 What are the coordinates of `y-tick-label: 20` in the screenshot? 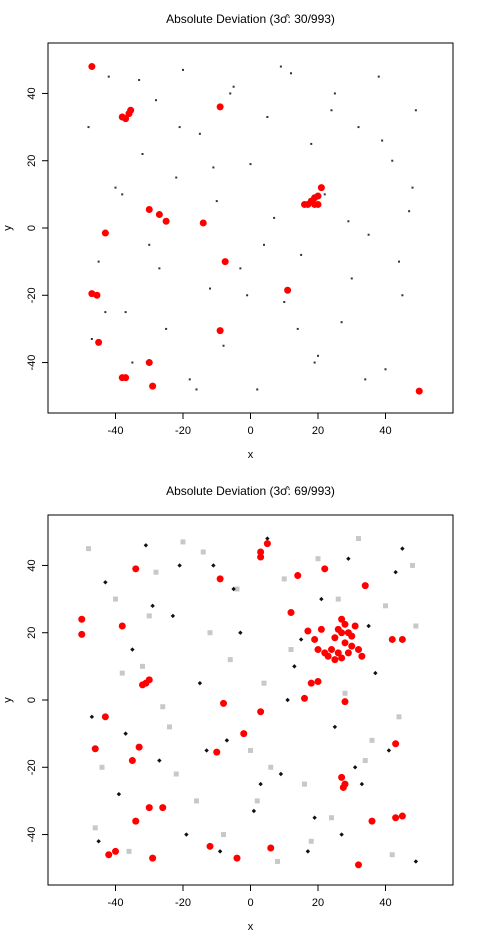 It's located at (32, 161).